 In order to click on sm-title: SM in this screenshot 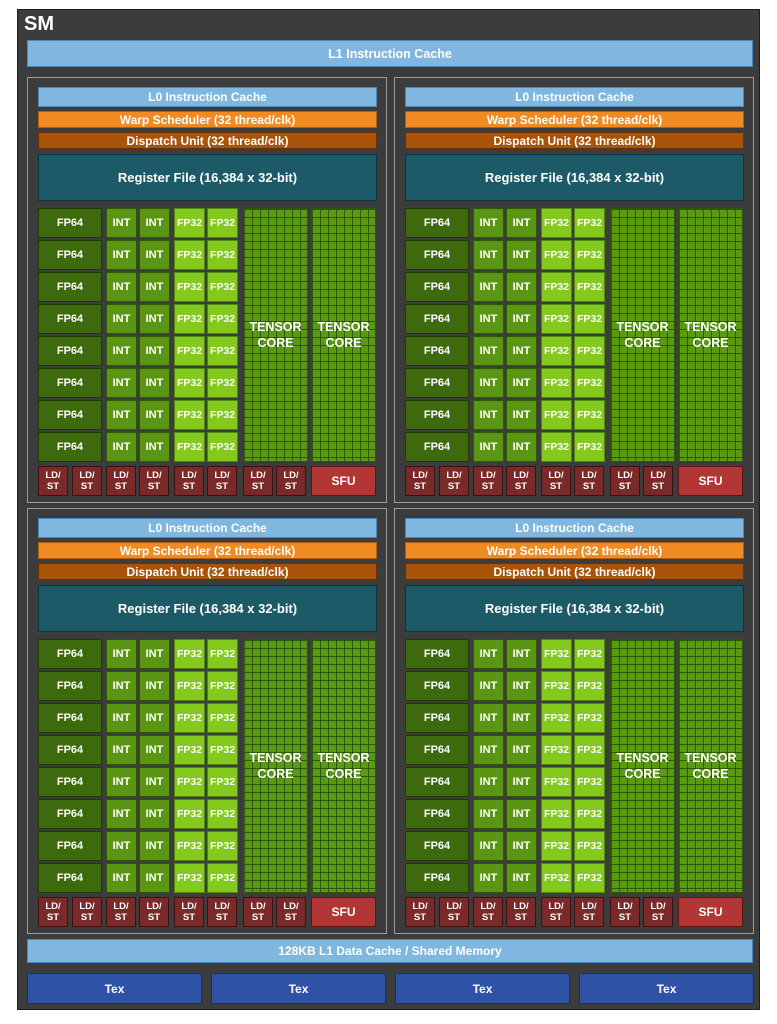, I will do `click(39, 24)`.